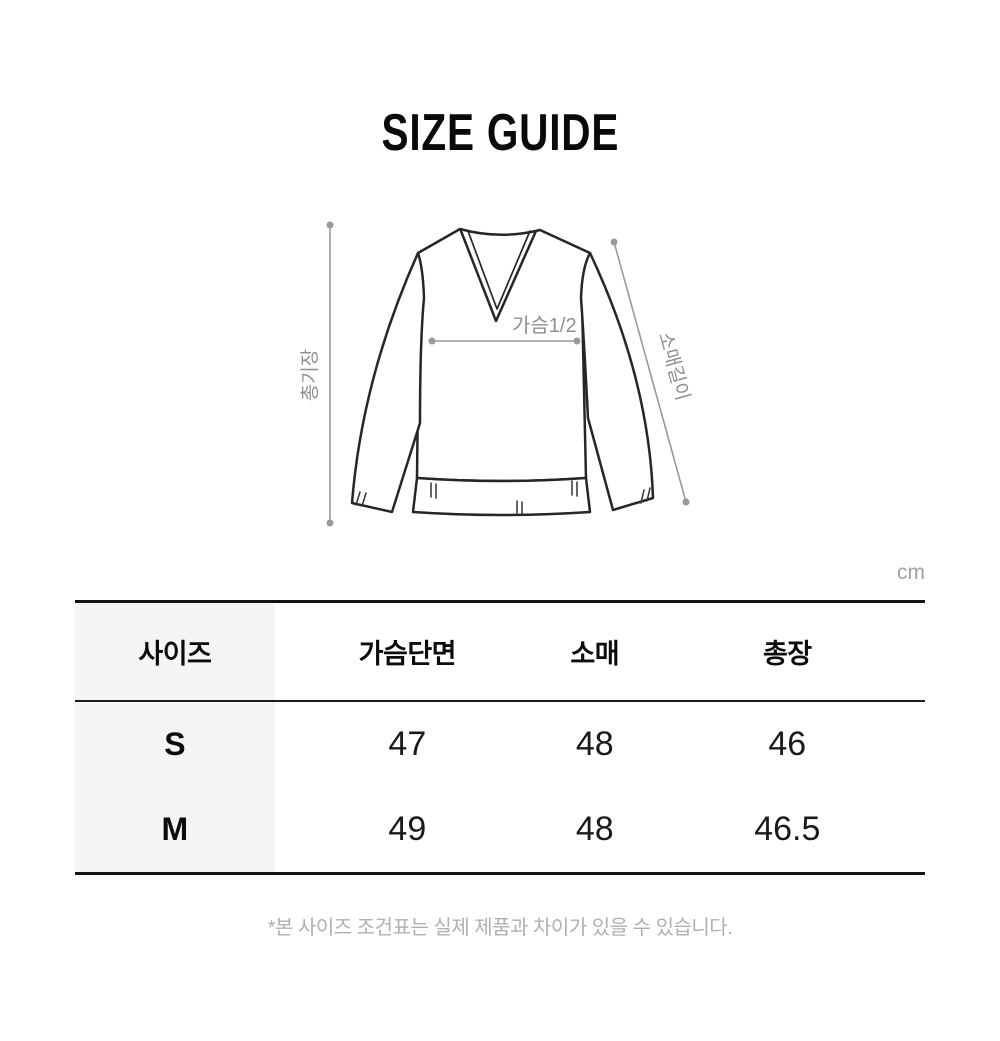  I want to click on value-cell: 47, so click(407, 744).